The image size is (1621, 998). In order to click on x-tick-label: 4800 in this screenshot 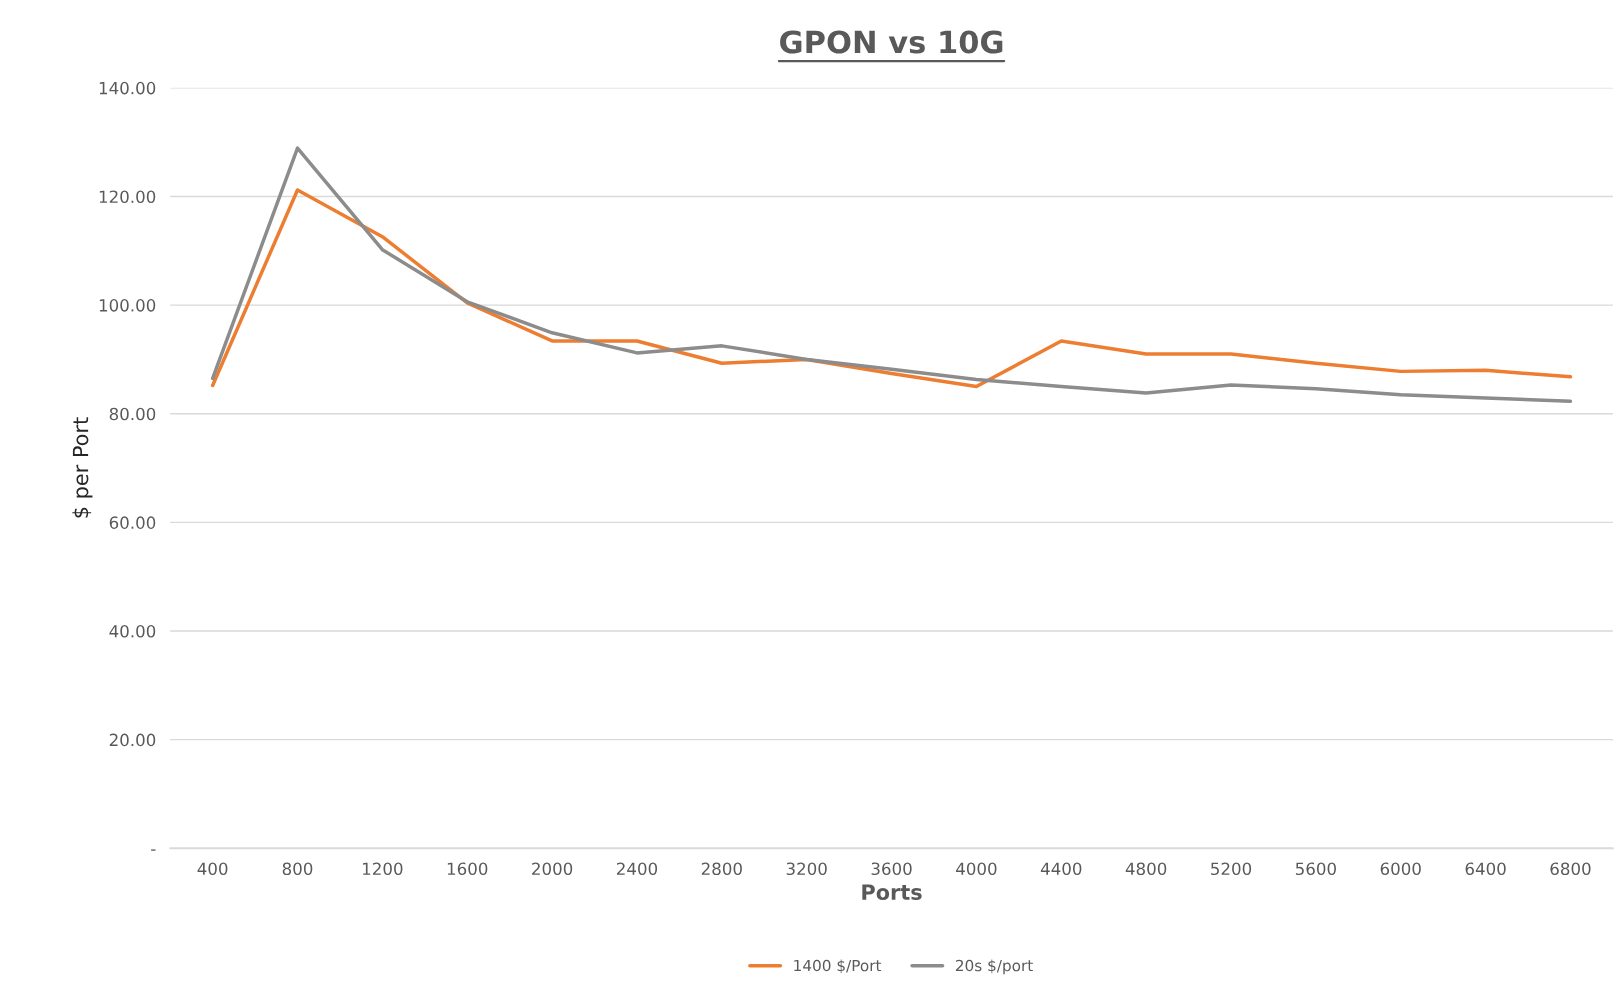, I will do `click(1146, 869)`.